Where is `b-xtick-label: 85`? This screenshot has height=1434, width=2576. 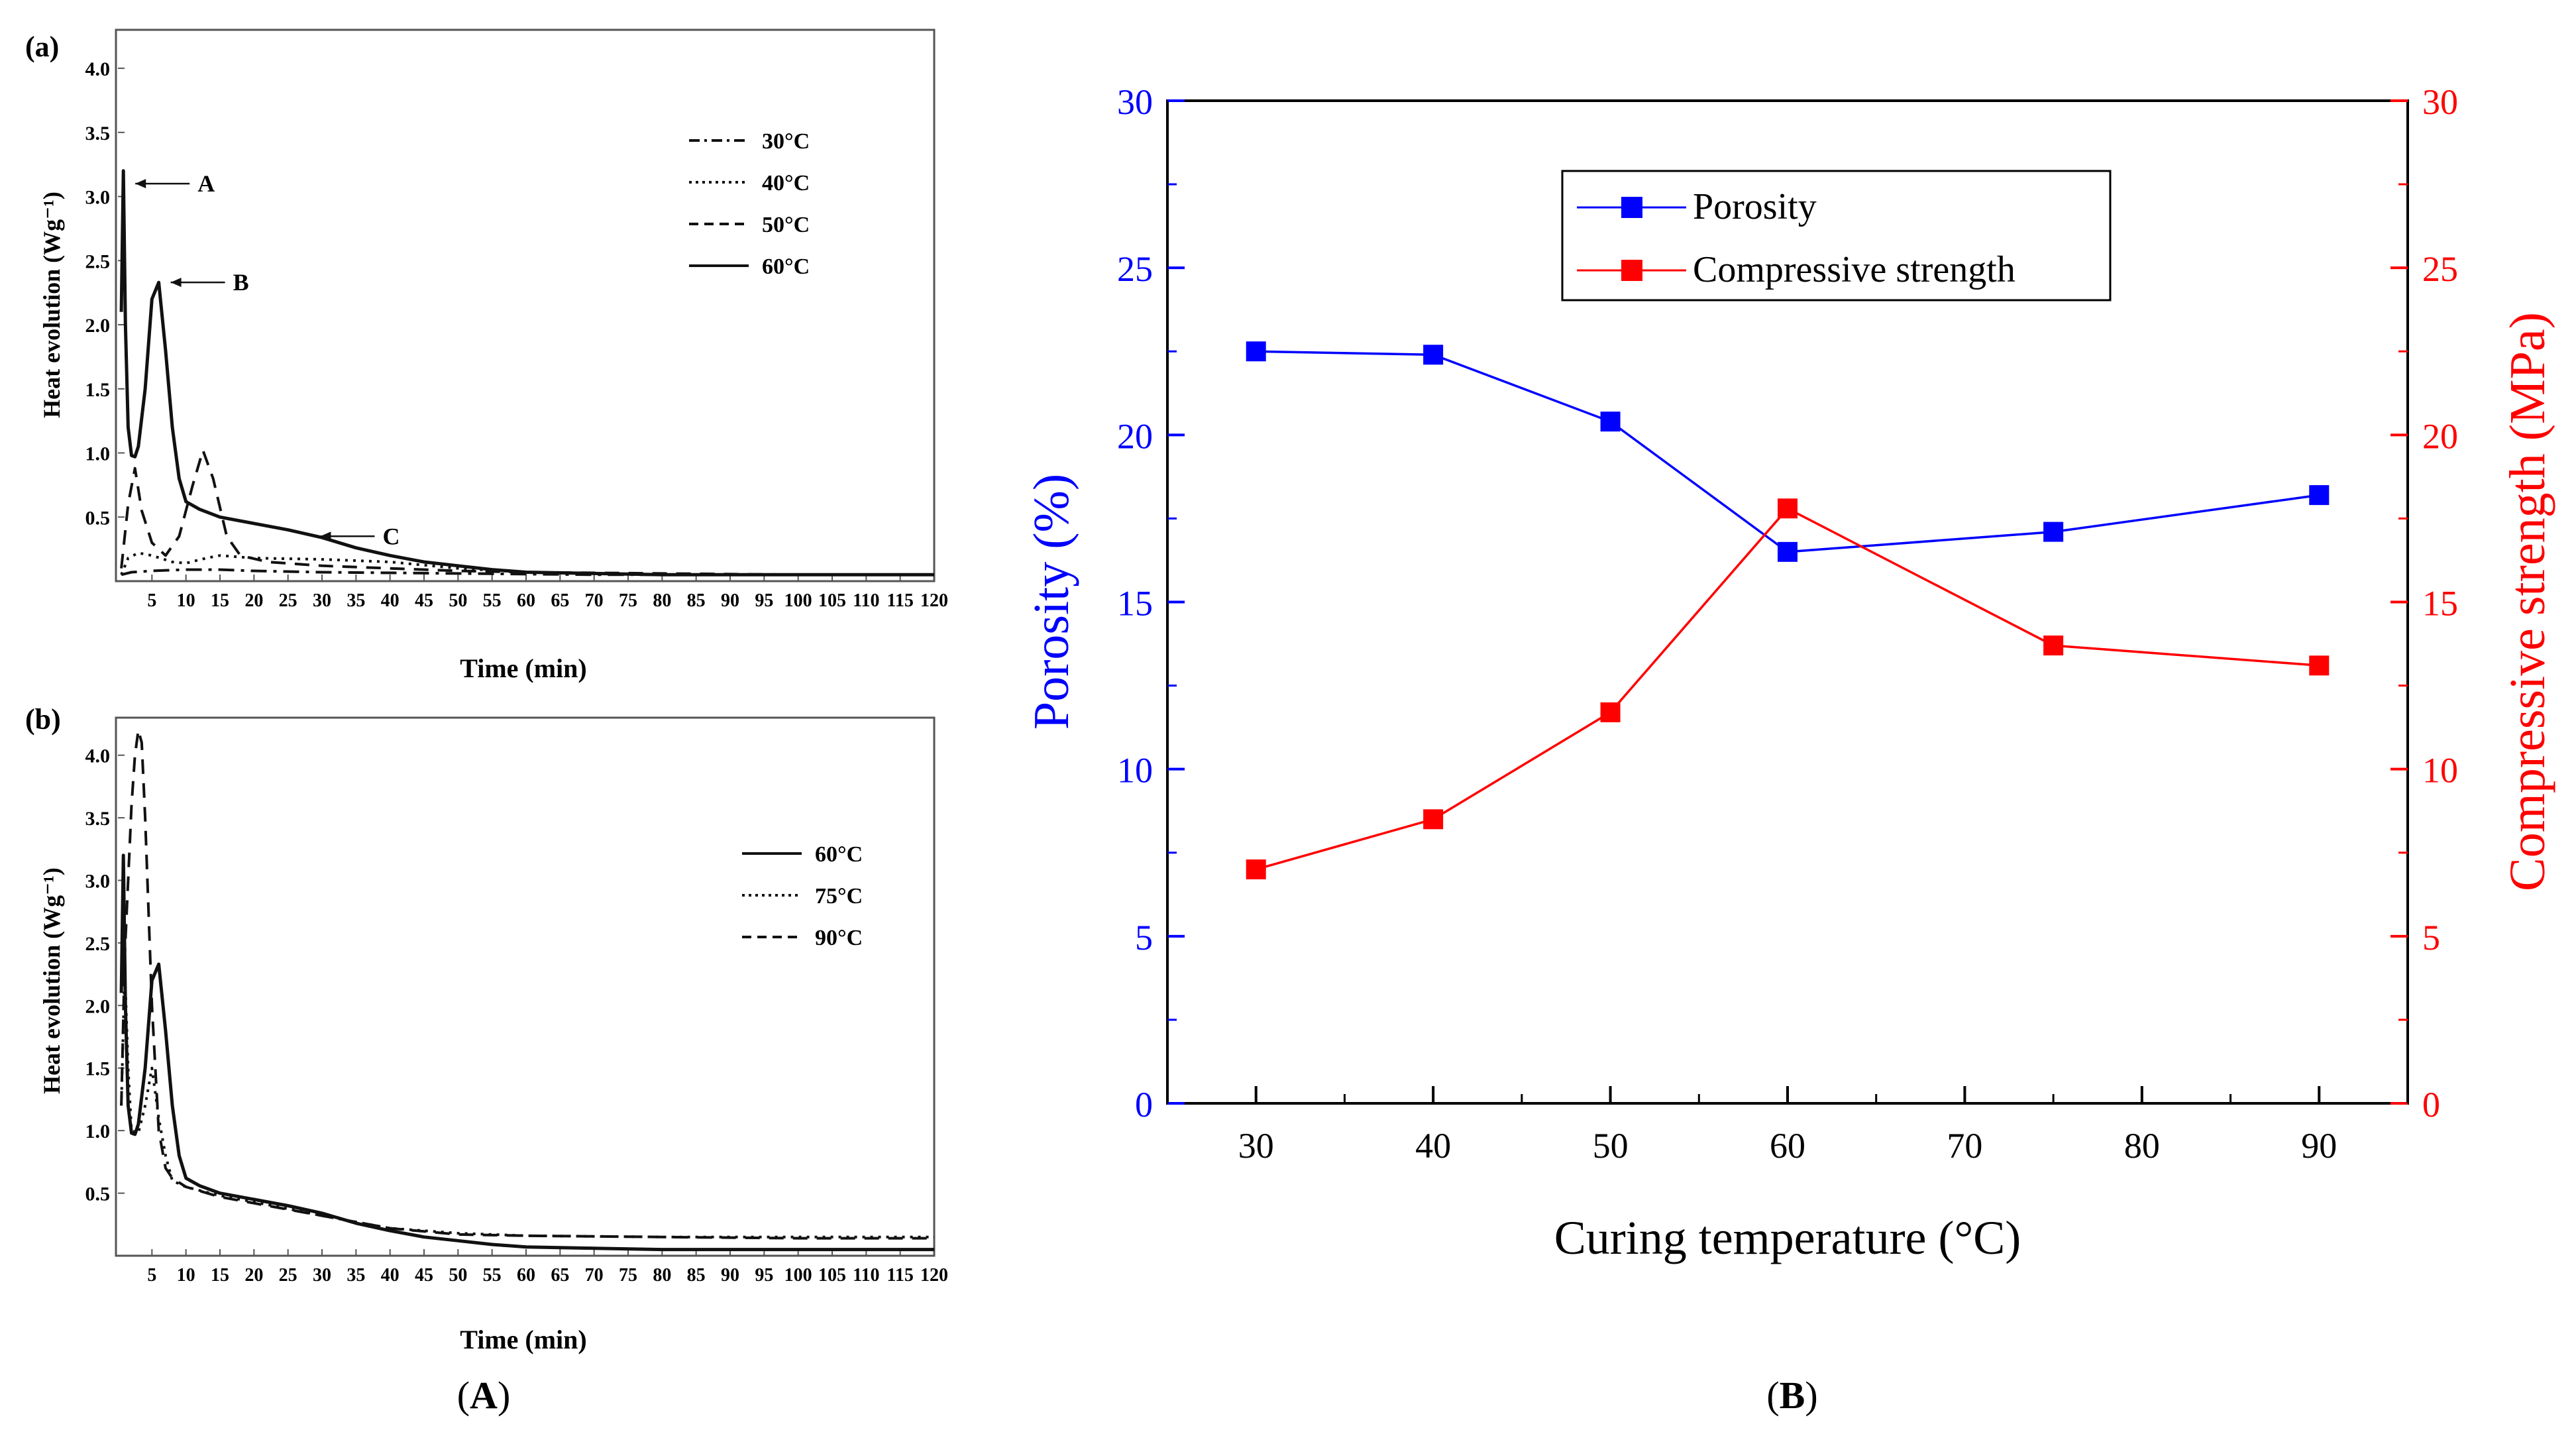
b-xtick-label: 85 is located at coordinates (697, 1275).